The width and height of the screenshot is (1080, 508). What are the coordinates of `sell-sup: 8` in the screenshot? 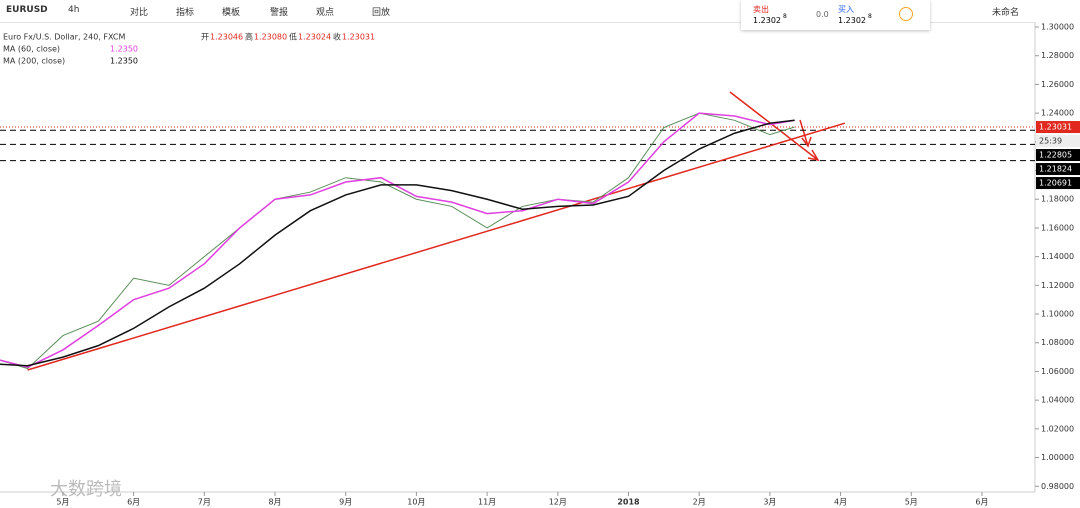 It's located at (785, 16).